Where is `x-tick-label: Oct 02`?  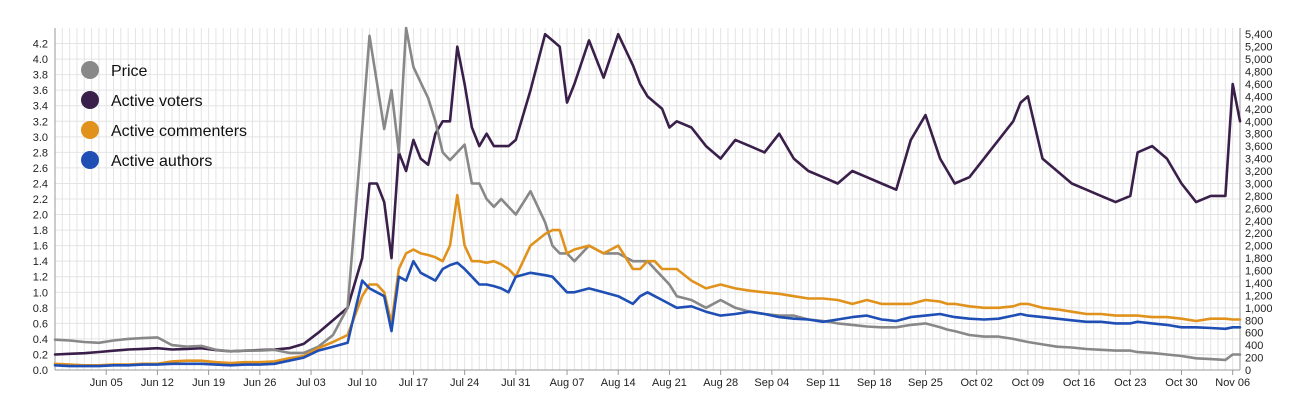 x-tick-label: Oct 02 is located at coordinates (976, 383).